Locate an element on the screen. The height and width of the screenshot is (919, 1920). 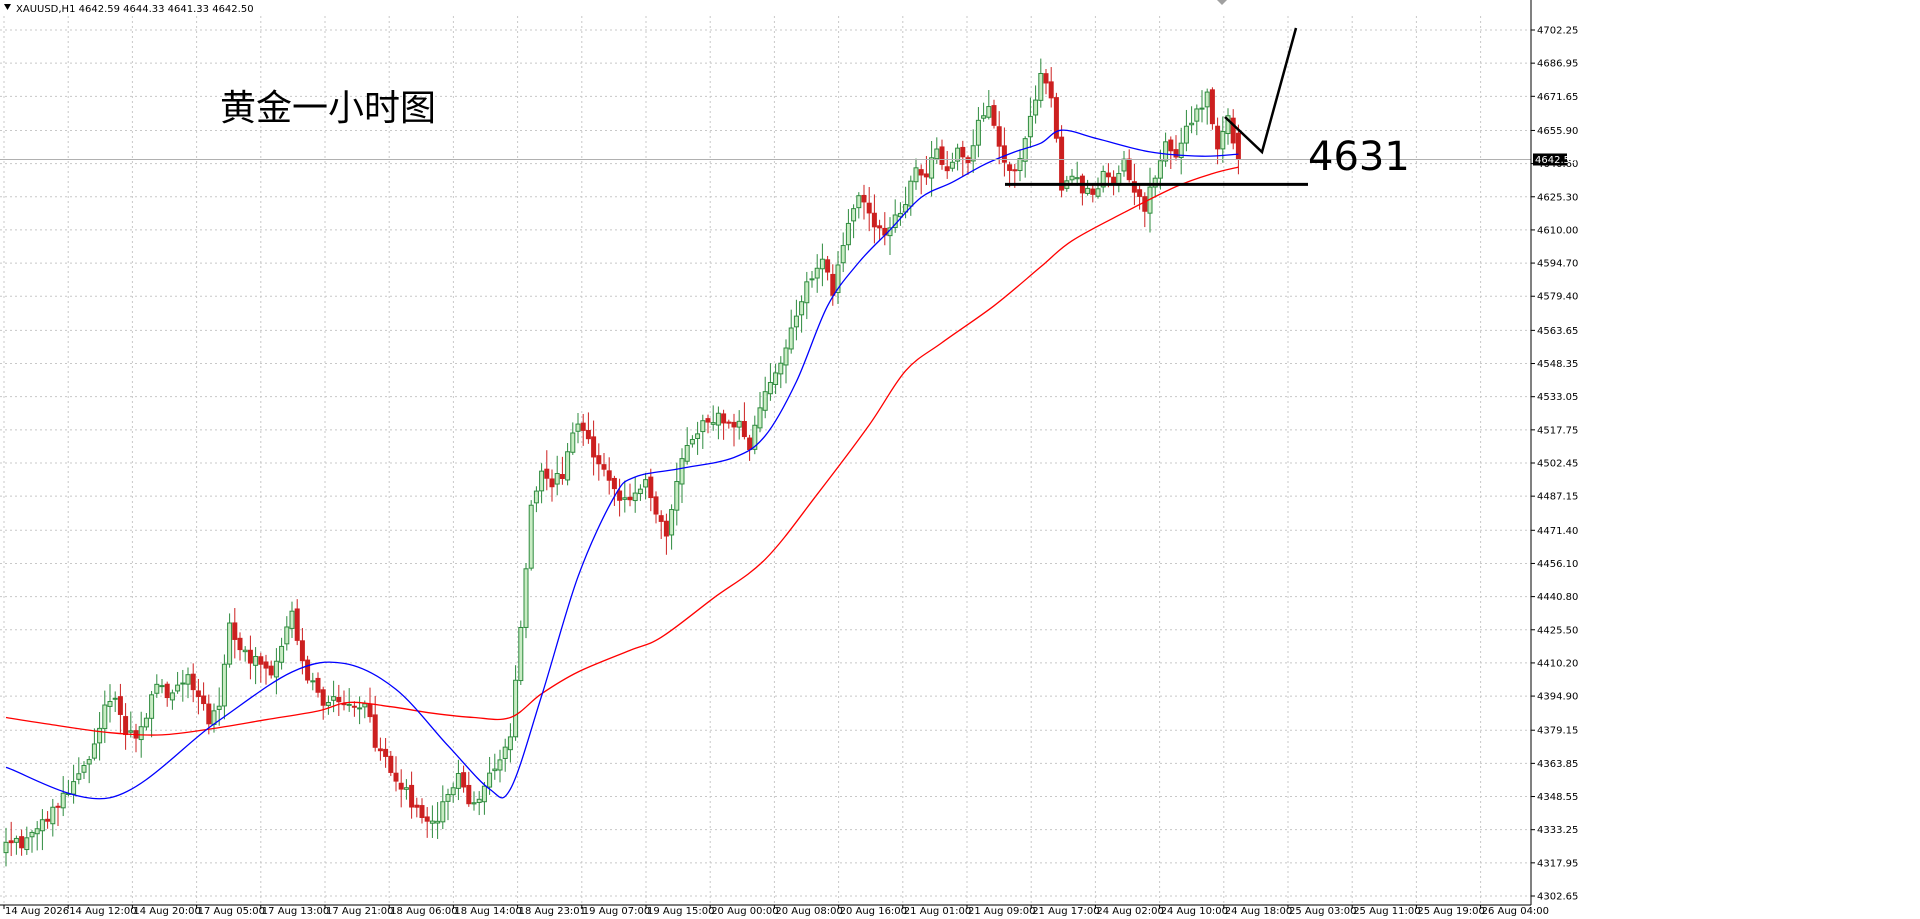
time-tick-label: 20 Aug 16:00 is located at coordinates (873, 911).